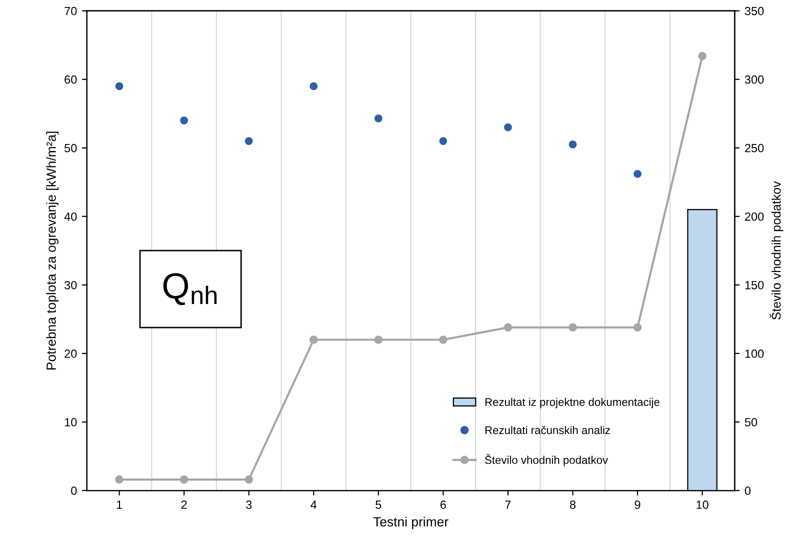 This screenshot has width=790, height=542. What do you see at coordinates (70, 422) in the screenshot?
I see `y-tick-label: 10` at bounding box center [70, 422].